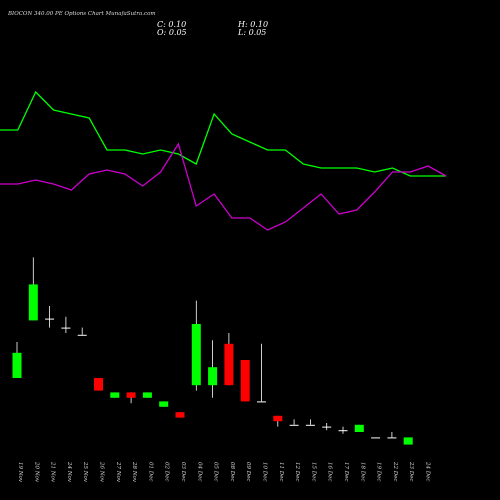  Describe the element at coordinates (428, 471) in the screenshot. I see `x-tick-label: 24 Dec` at that location.